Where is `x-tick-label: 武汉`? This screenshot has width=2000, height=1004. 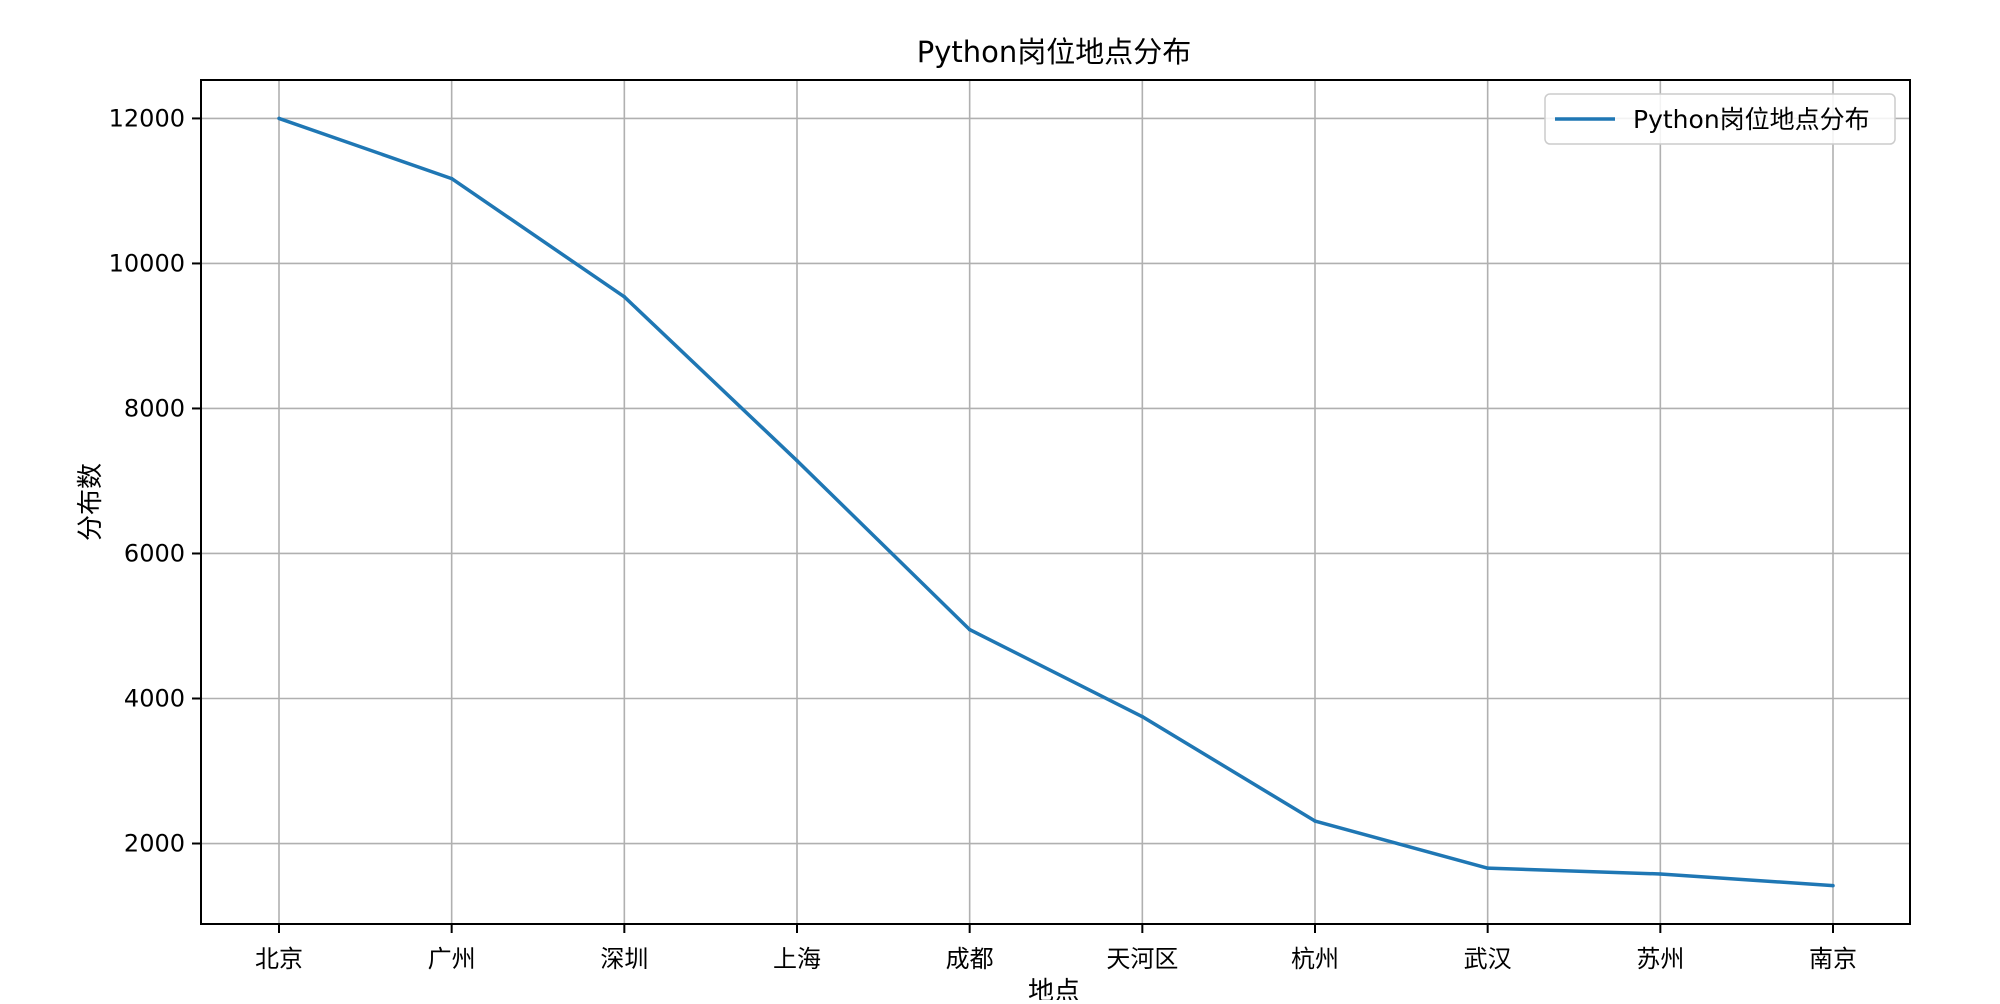
x-tick-label: 武汉 is located at coordinates (1488, 959).